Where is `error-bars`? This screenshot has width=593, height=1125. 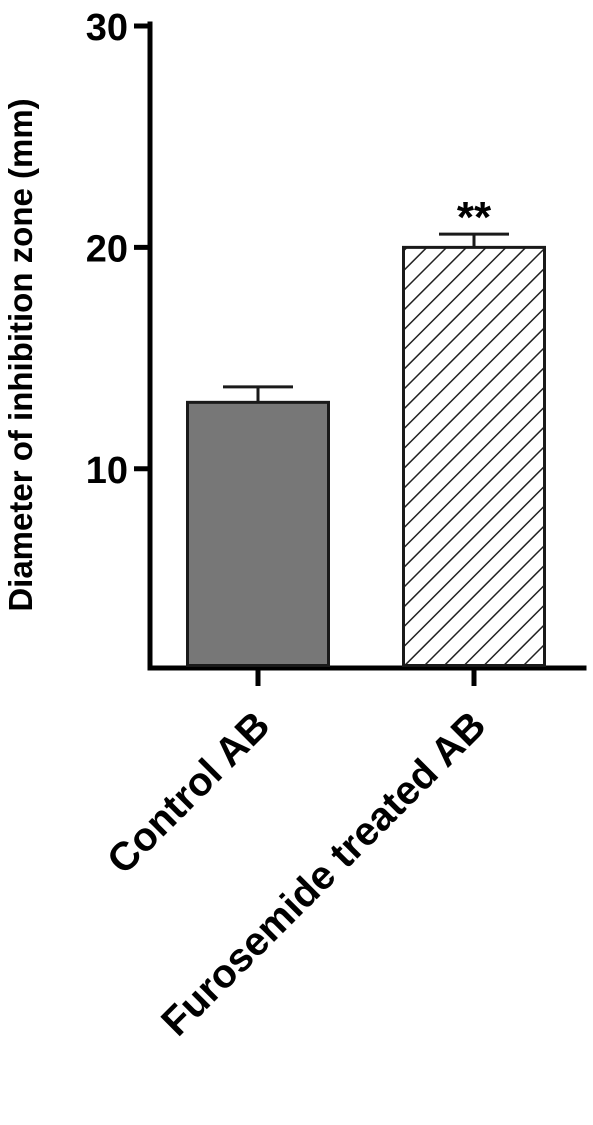 error-bars is located at coordinates (366, 317).